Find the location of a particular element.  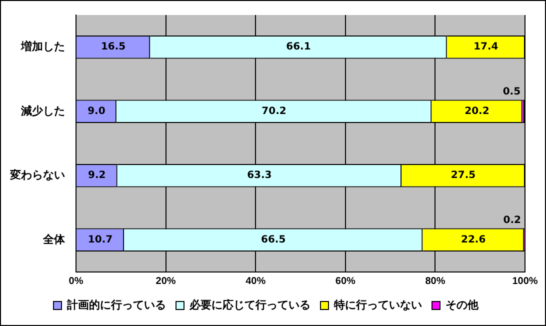

x-tick-label: 20% is located at coordinates (166, 281).